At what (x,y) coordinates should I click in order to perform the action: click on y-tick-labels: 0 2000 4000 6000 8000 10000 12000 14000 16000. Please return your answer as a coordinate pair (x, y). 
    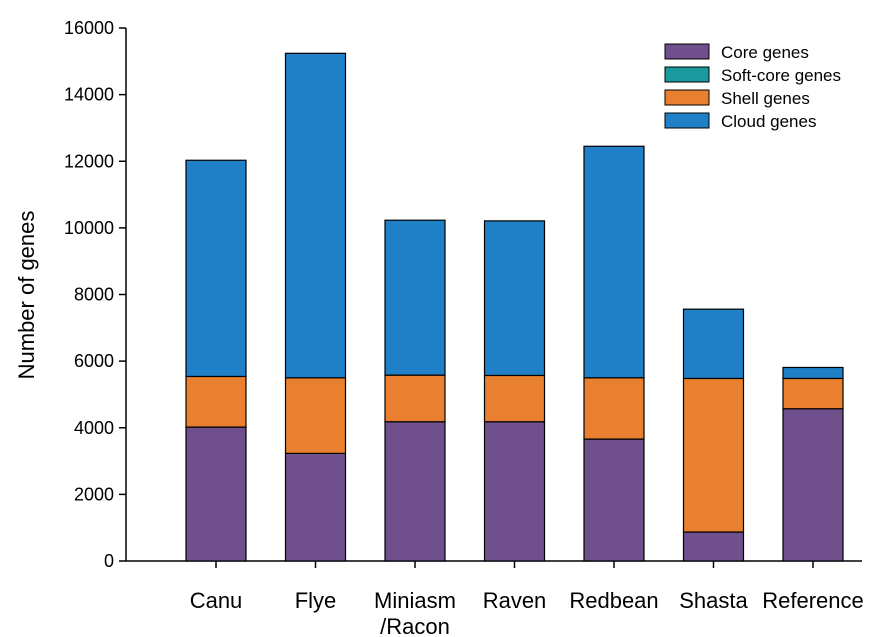
    Looking at the image, I should click on (89, 294).